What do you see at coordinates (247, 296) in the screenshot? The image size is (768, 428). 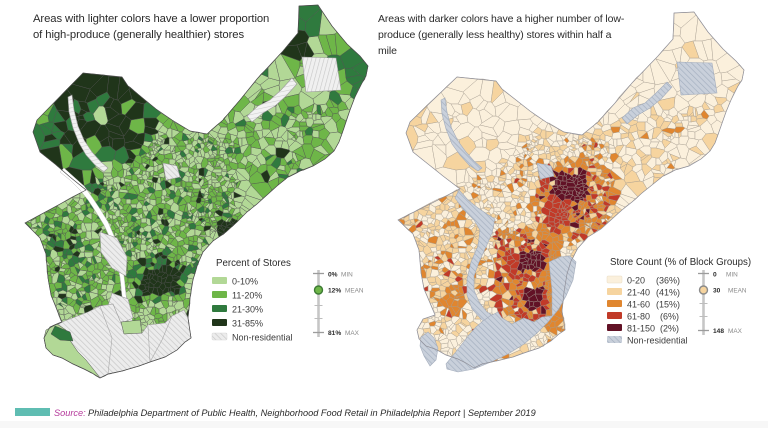 I see `svg-text: 11-20%` at bounding box center [247, 296].